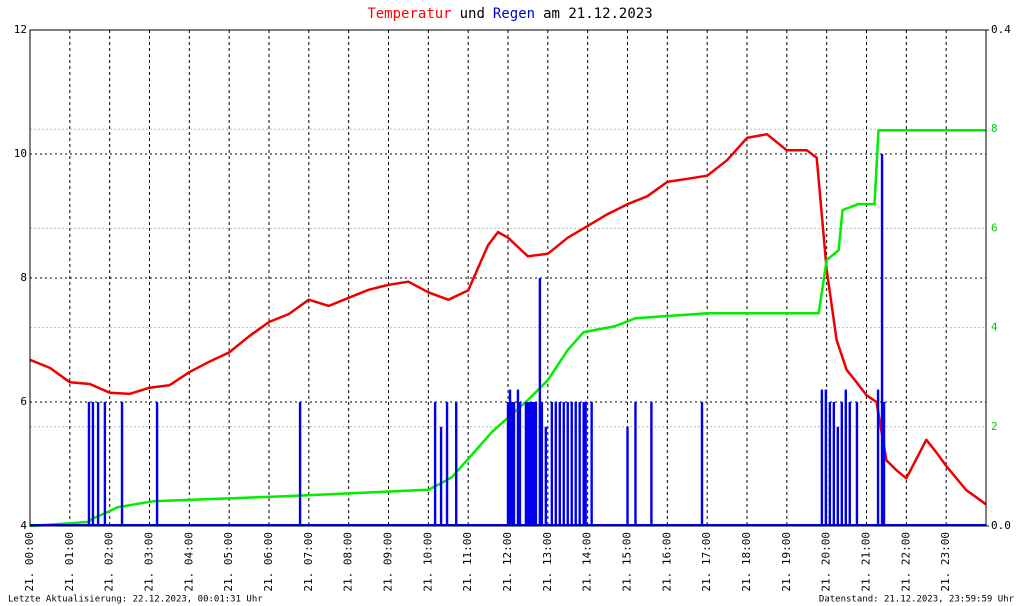 Image resolution: width=1020 pixels, height=606 pixels. I want to click on x-tick-label: 21. 15:00, so click(627, 562).